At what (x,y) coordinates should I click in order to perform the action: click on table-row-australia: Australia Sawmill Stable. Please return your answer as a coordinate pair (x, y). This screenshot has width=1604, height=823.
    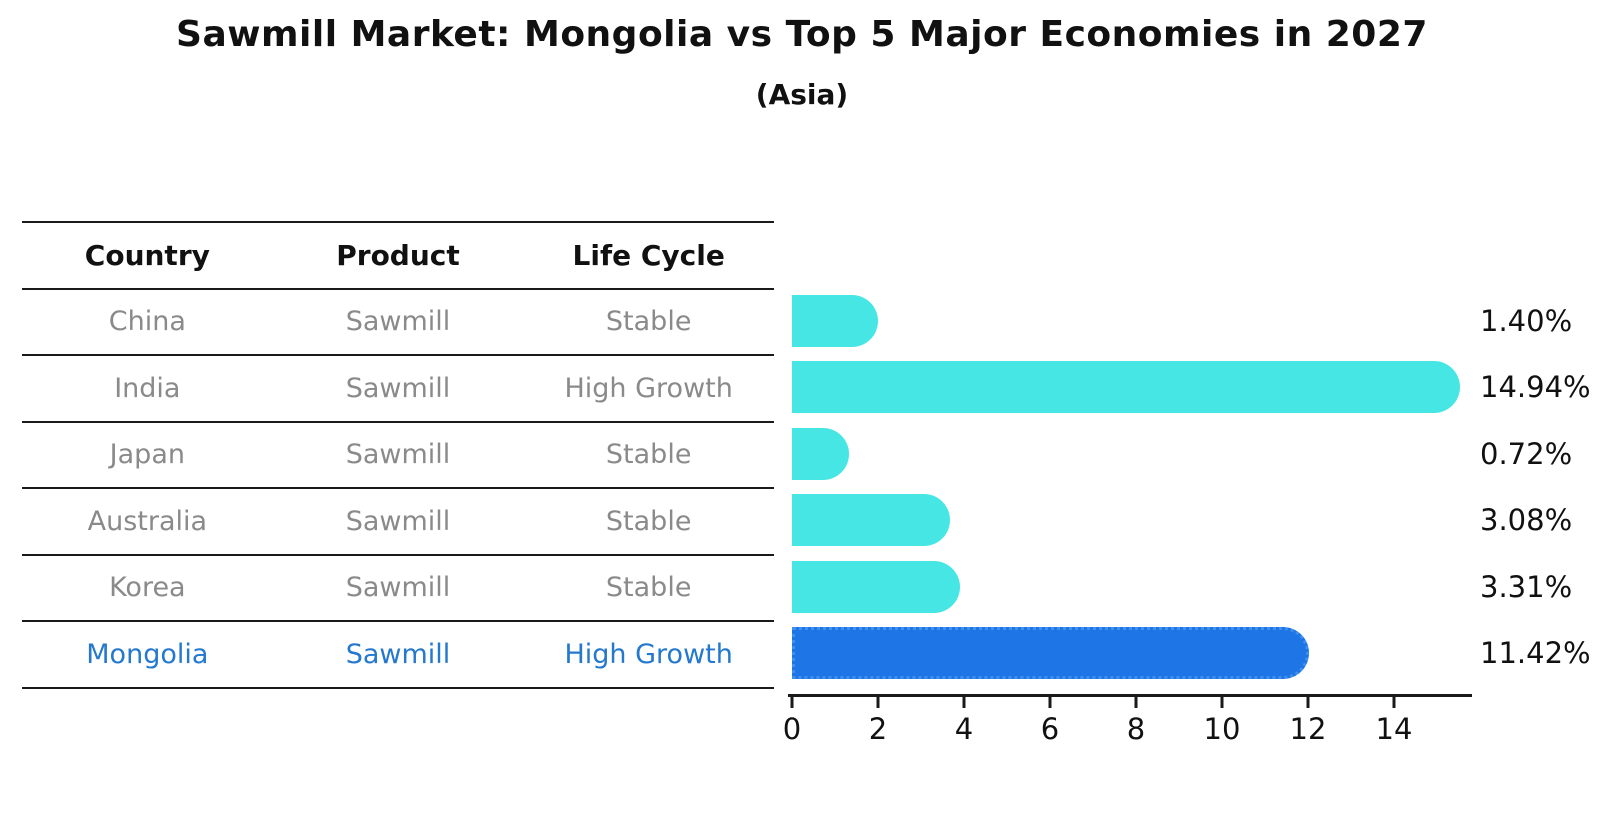
    Looking at the image, I should click on (398, 522).